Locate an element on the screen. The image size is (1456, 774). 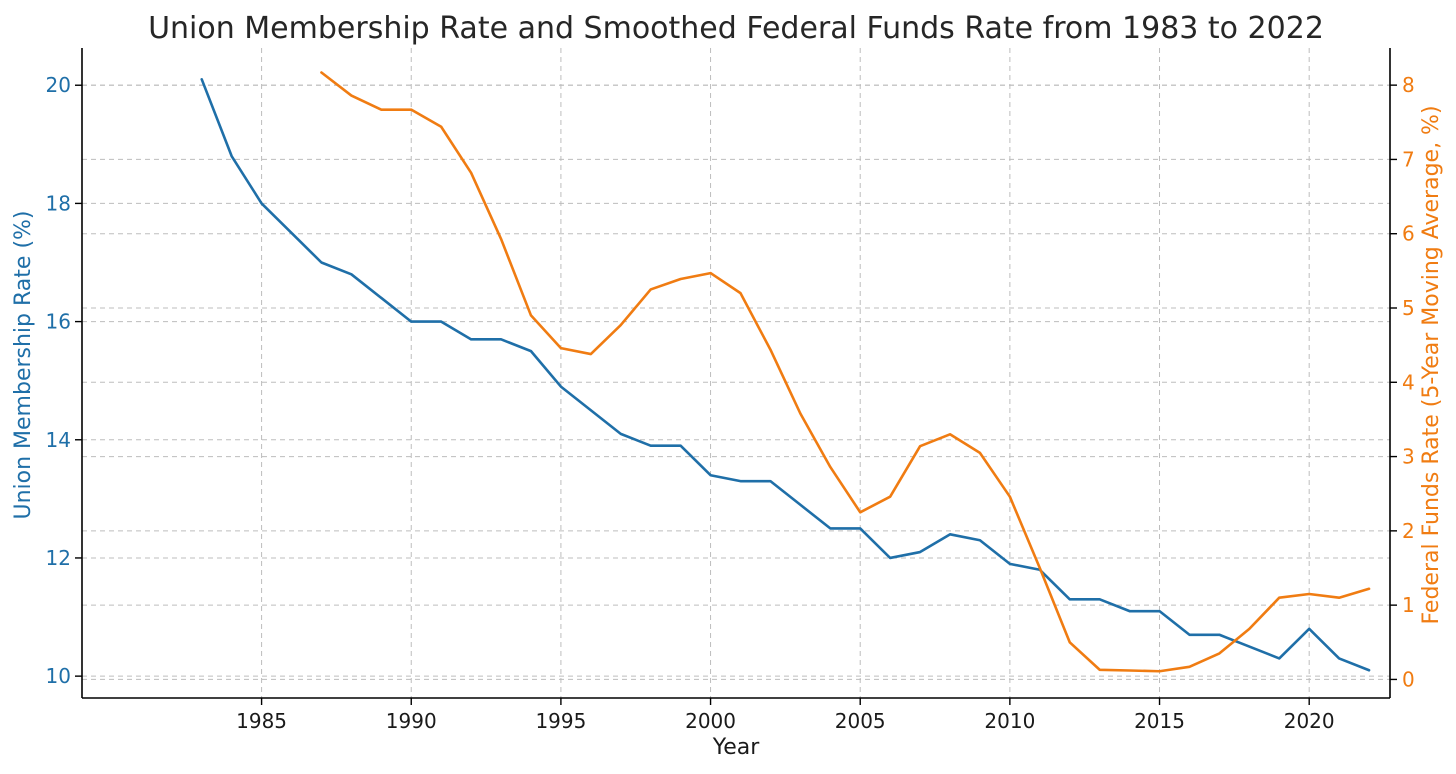
right-y-tick-label: 6 is located at coordinates (1408, 234).